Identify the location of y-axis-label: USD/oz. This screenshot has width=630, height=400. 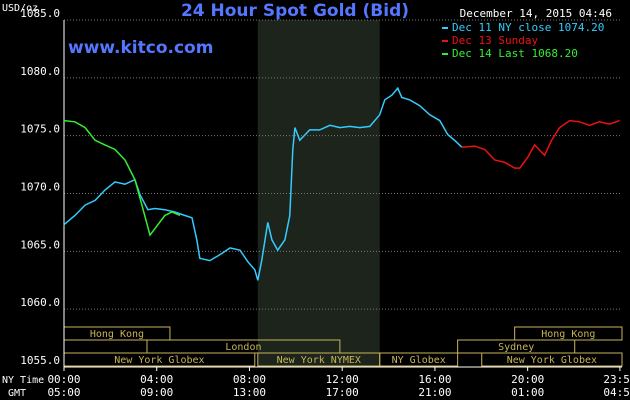
(20, 8).